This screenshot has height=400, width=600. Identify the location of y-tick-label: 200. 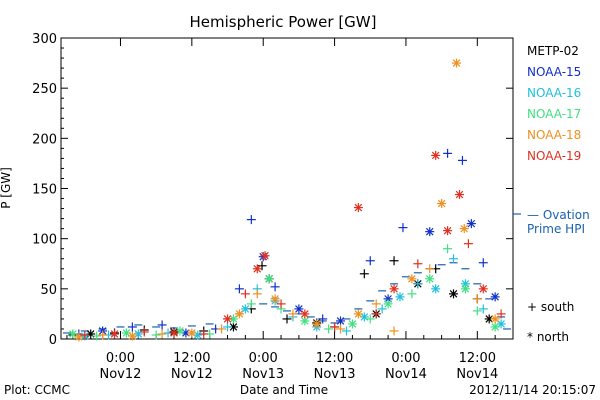
(44, 139).